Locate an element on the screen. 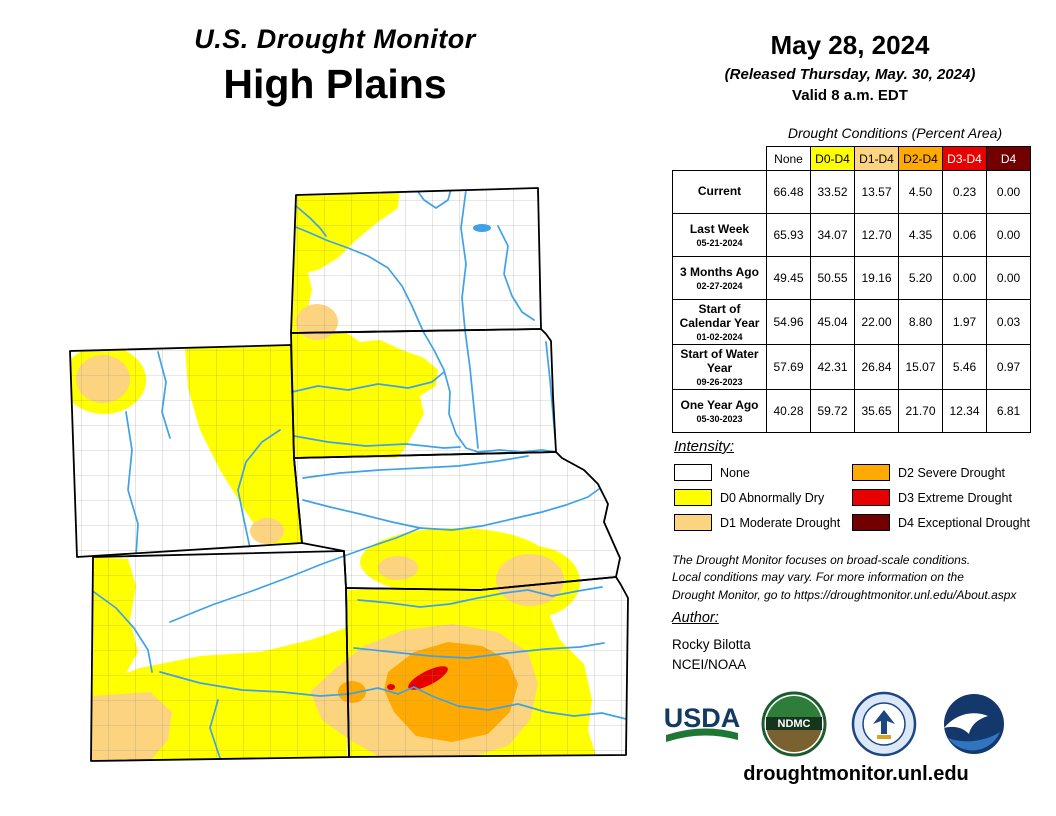  legend-title: Intensity: is located at coordinates (704, 446).